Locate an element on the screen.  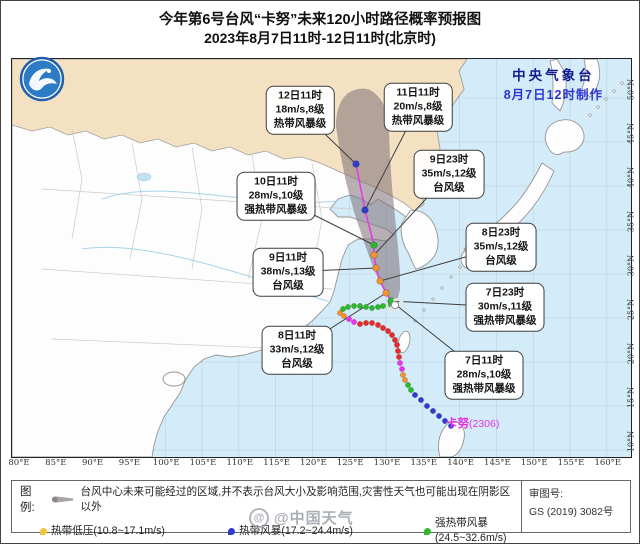
korea is located at coordinates (419, 240).